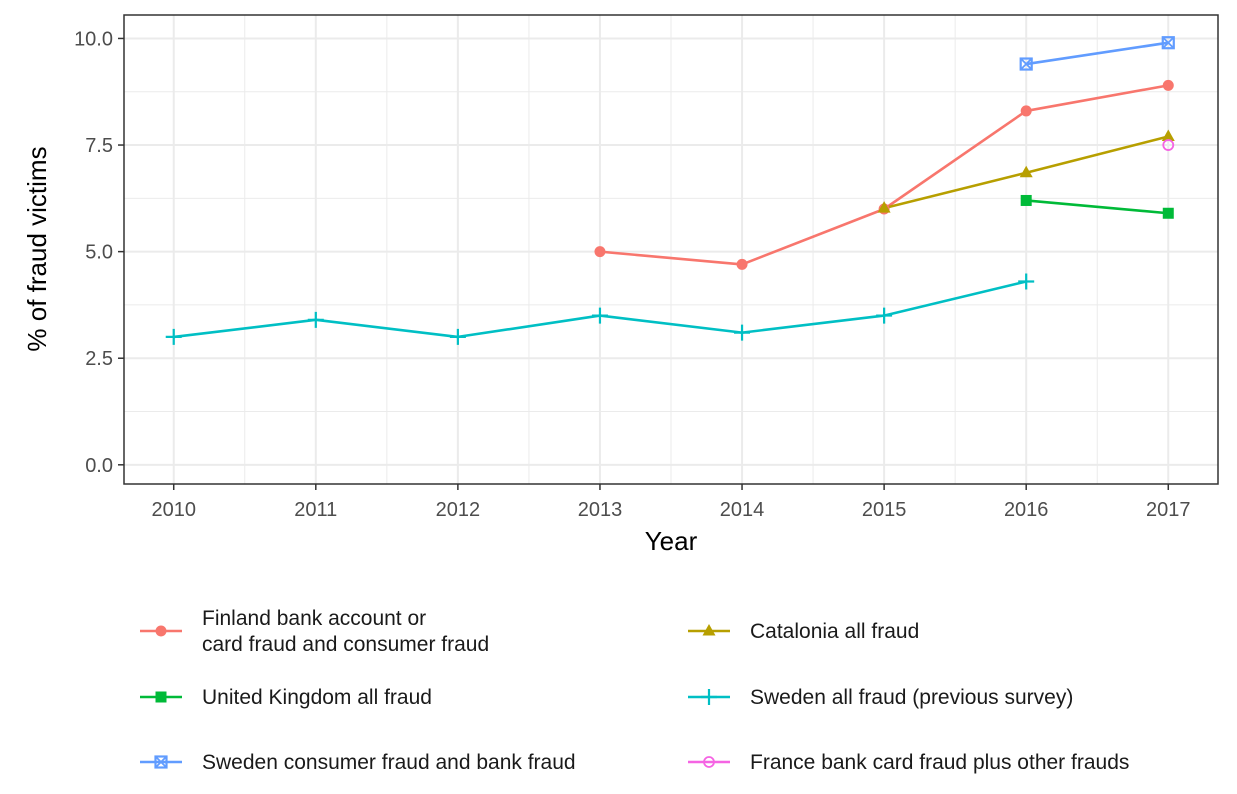  I want to click on legend-label: card fraud and consumer fraud, so click(345, 644).